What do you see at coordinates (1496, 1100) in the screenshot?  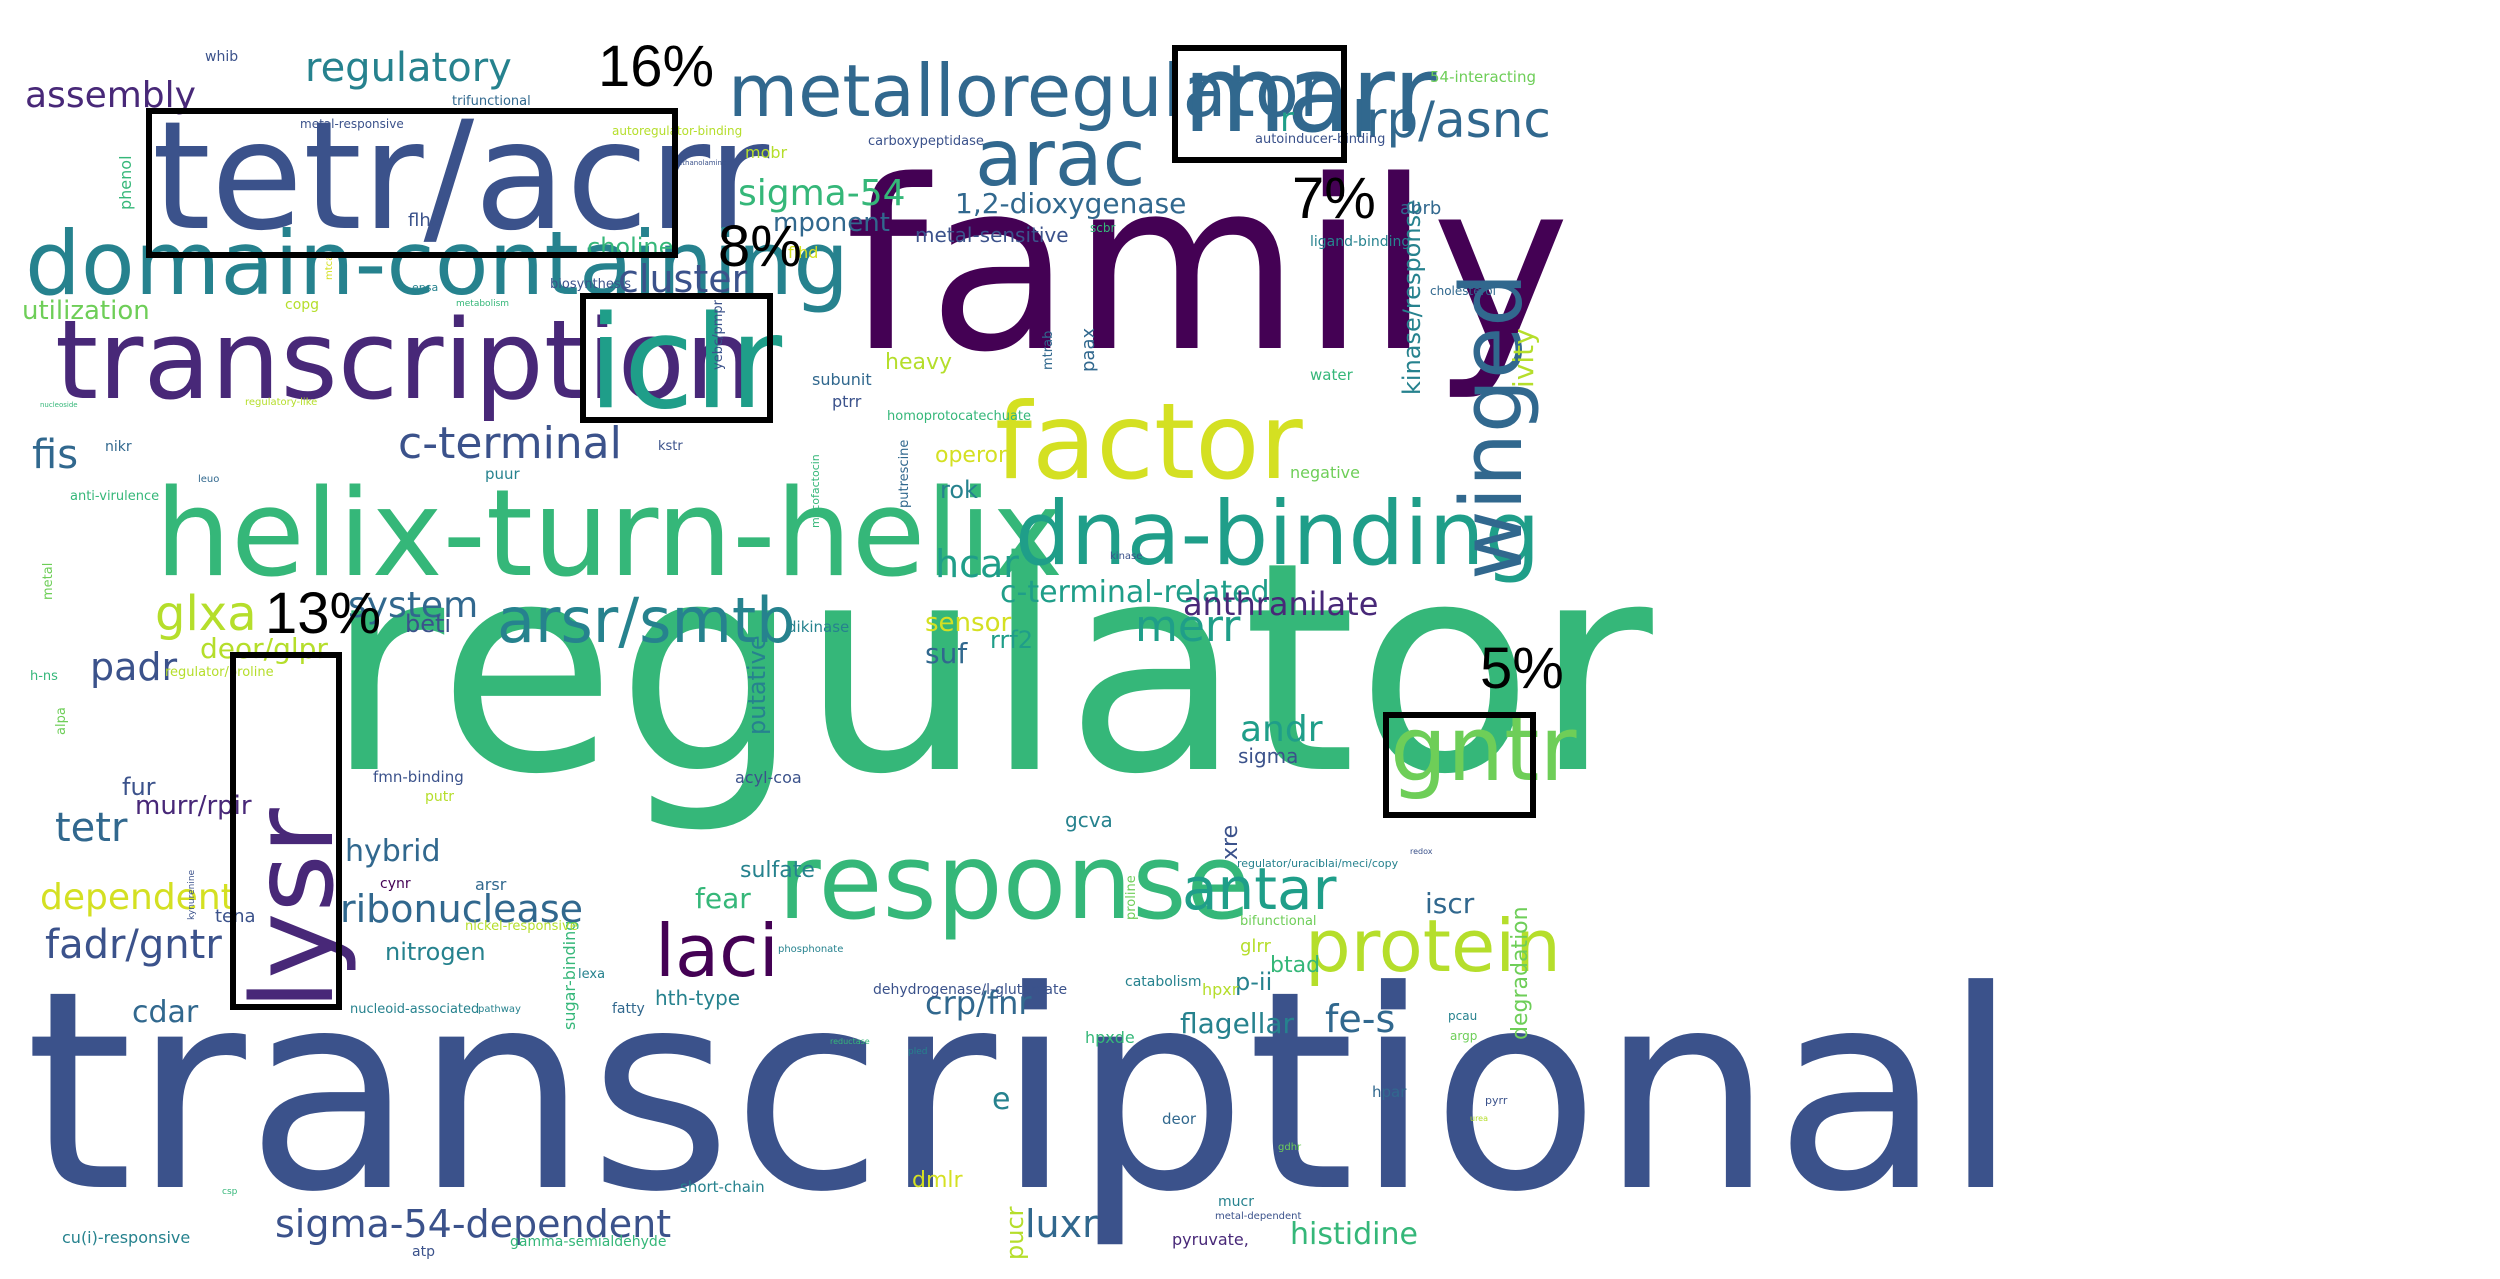 I see `word-pyrr: pyrr` at bounding box center [1496, 1100].